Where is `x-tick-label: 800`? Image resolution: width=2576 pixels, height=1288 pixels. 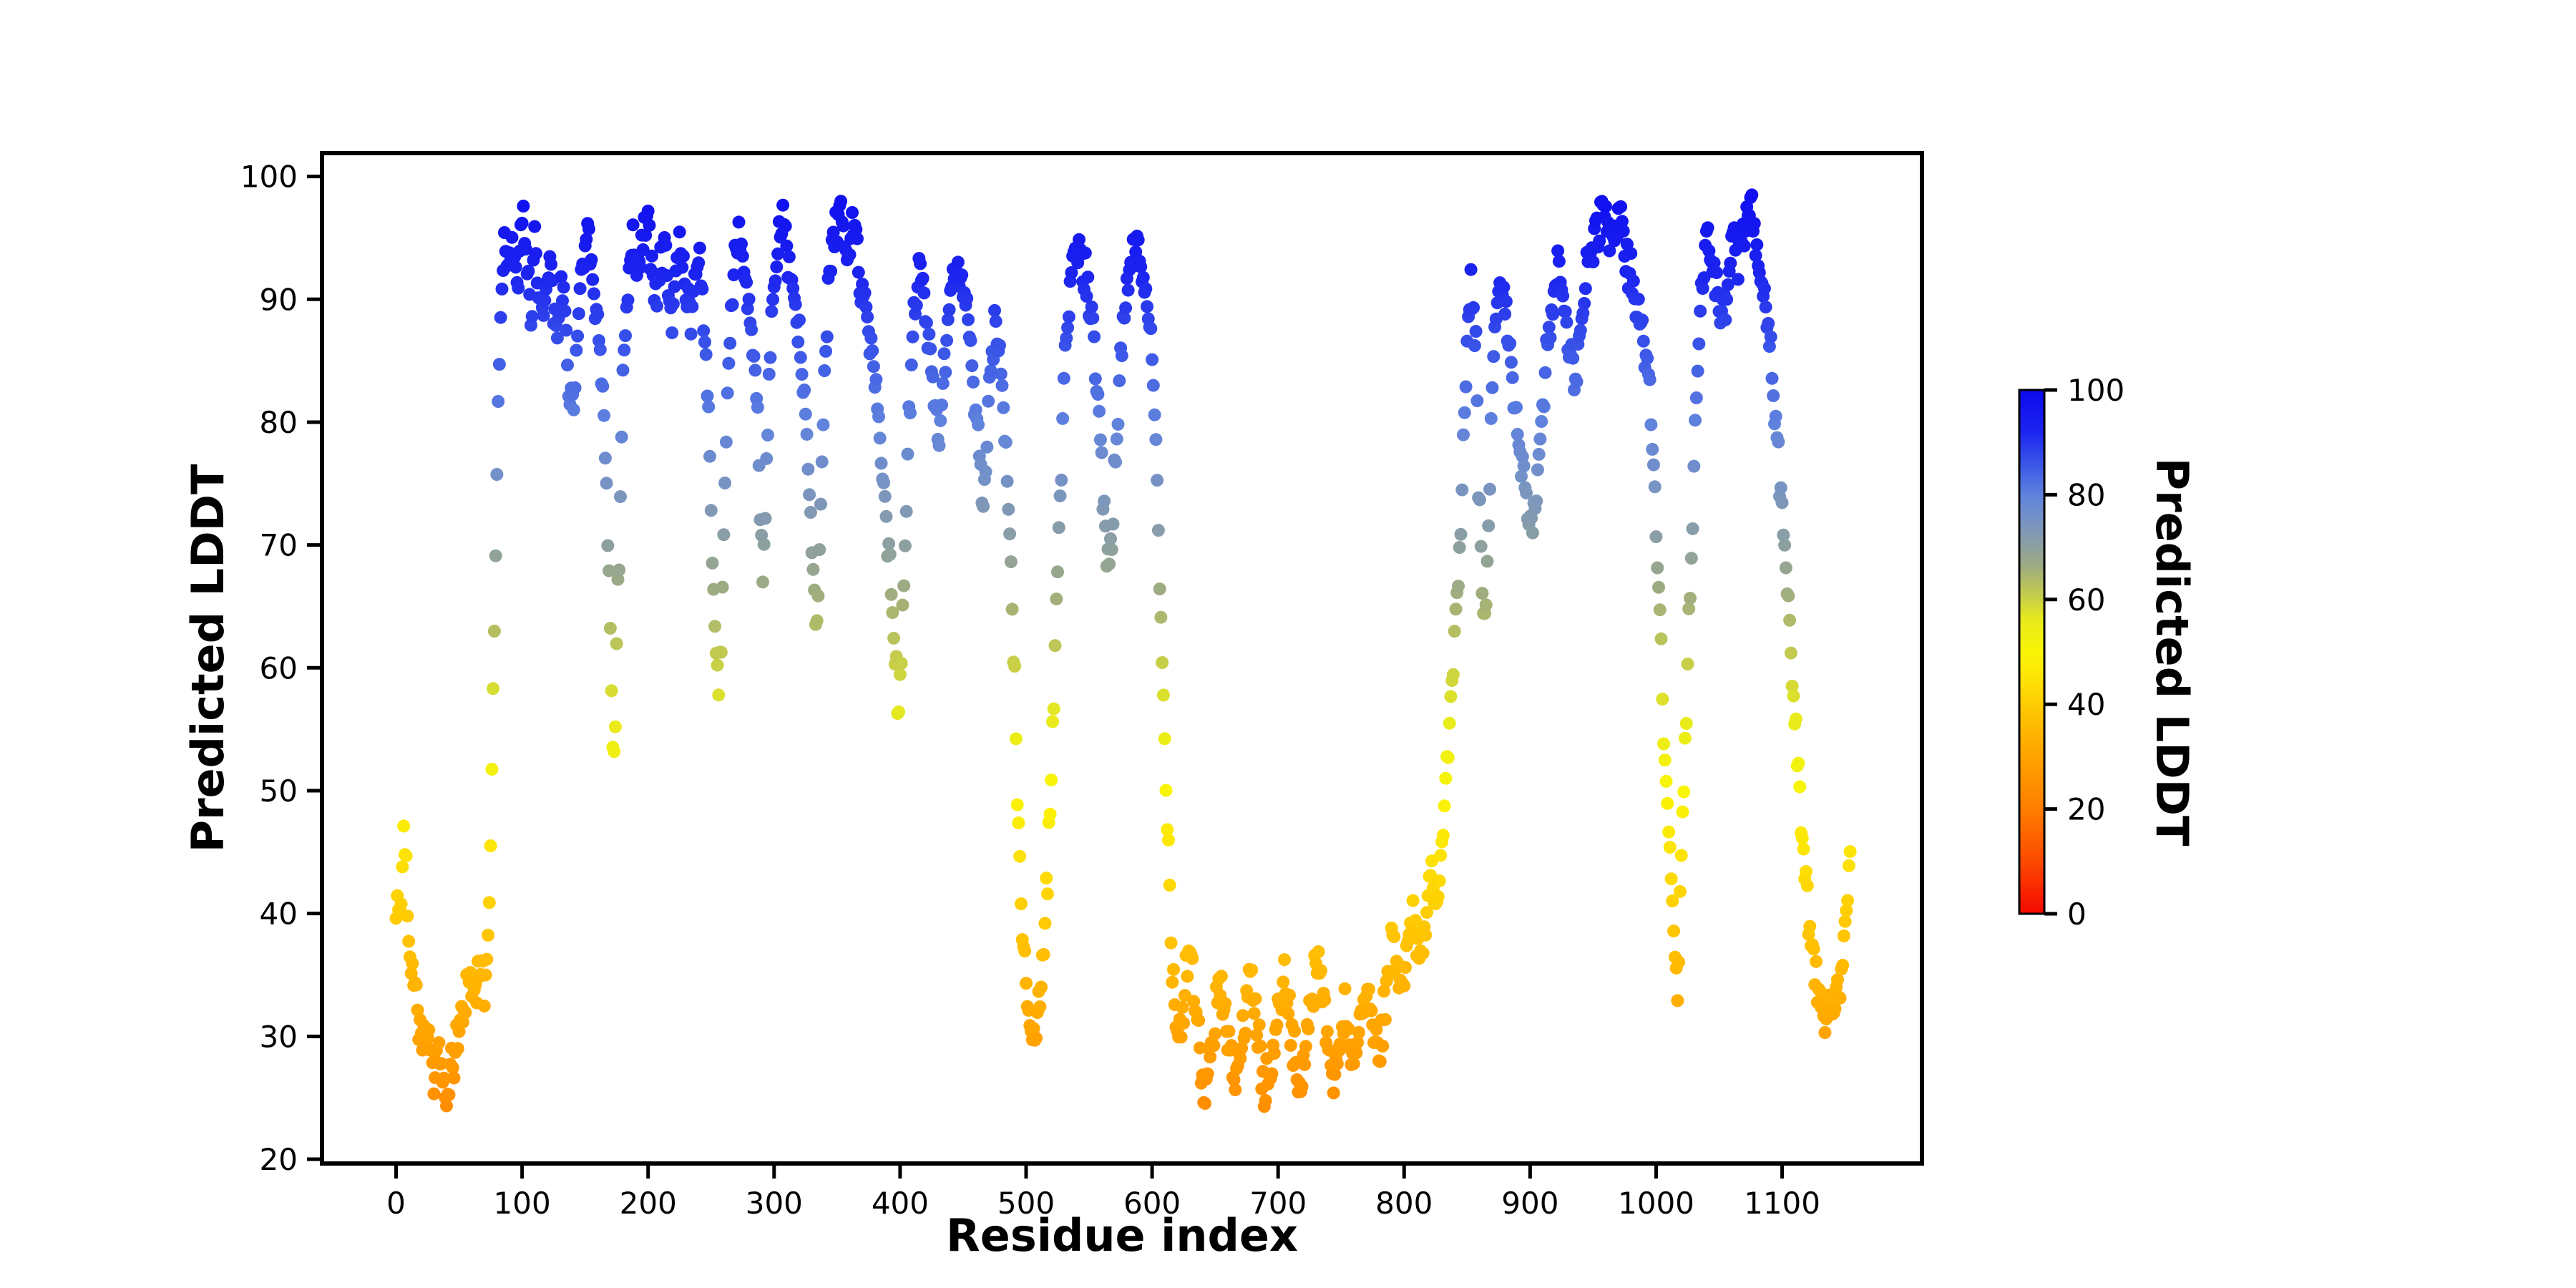 x-tick-label: 800 is located at coordinates (1404, 1203).